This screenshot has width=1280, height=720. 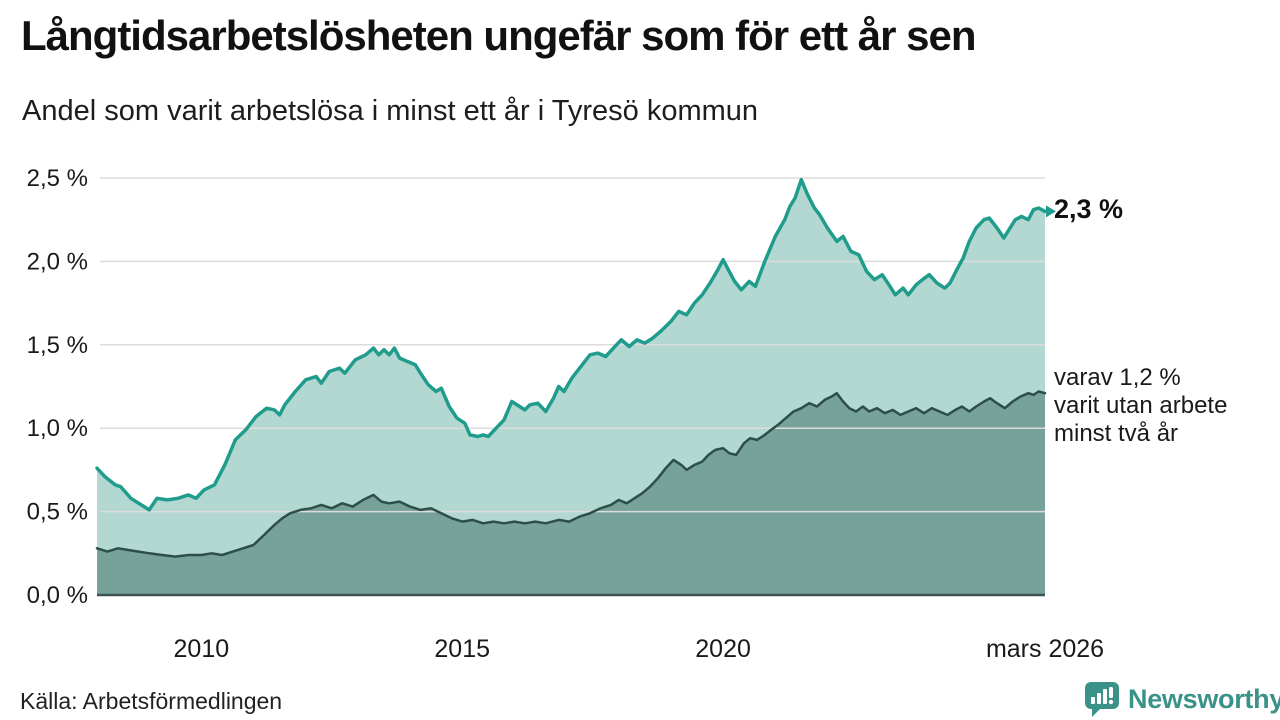 What do you see at coordinates (462, 649) in the screenshot?
I see `x-tick-label: 2015` at bounding box center [462, 649].